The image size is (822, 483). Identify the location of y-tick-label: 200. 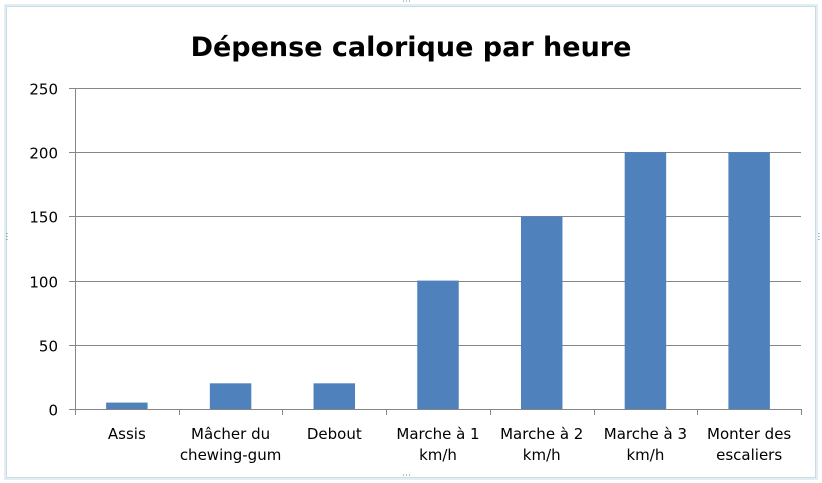
(43, 154).